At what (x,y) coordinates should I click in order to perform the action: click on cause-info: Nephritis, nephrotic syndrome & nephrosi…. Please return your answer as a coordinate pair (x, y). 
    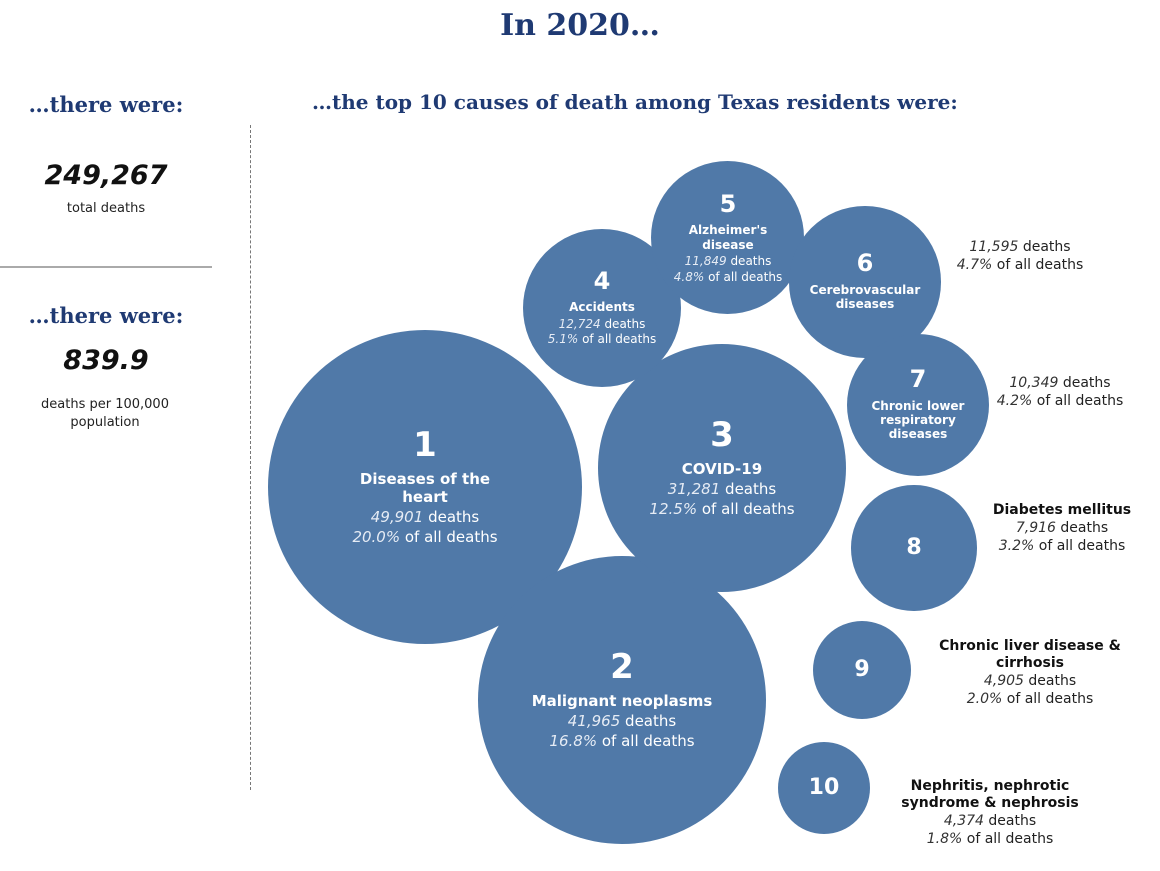
    Looking at the image, I should click on (990, 813).